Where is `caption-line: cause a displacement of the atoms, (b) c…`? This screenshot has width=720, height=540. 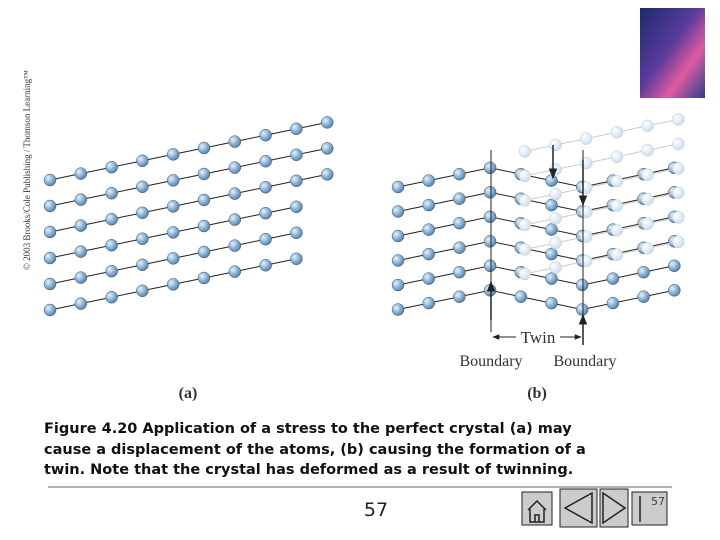
caption-line: cause a displacement of the atoms, (b) c… is located at coordinates (315, 450).